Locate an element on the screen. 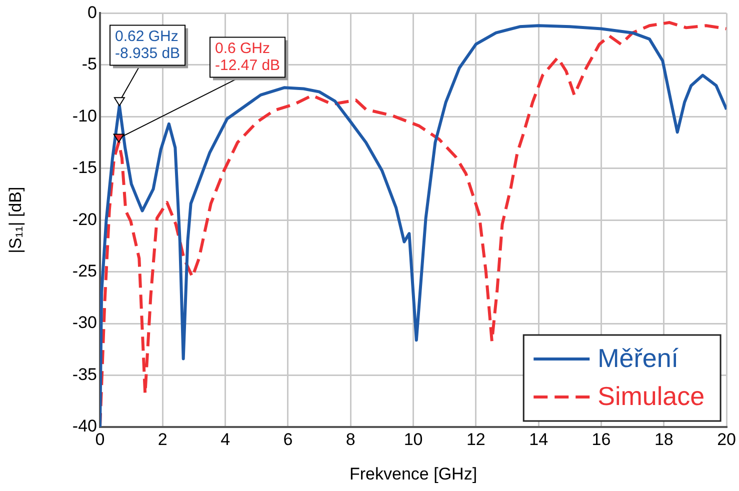 This screenshot has height=491, width=739. y-tick-label: 0 is located at coordinates (92, 12).